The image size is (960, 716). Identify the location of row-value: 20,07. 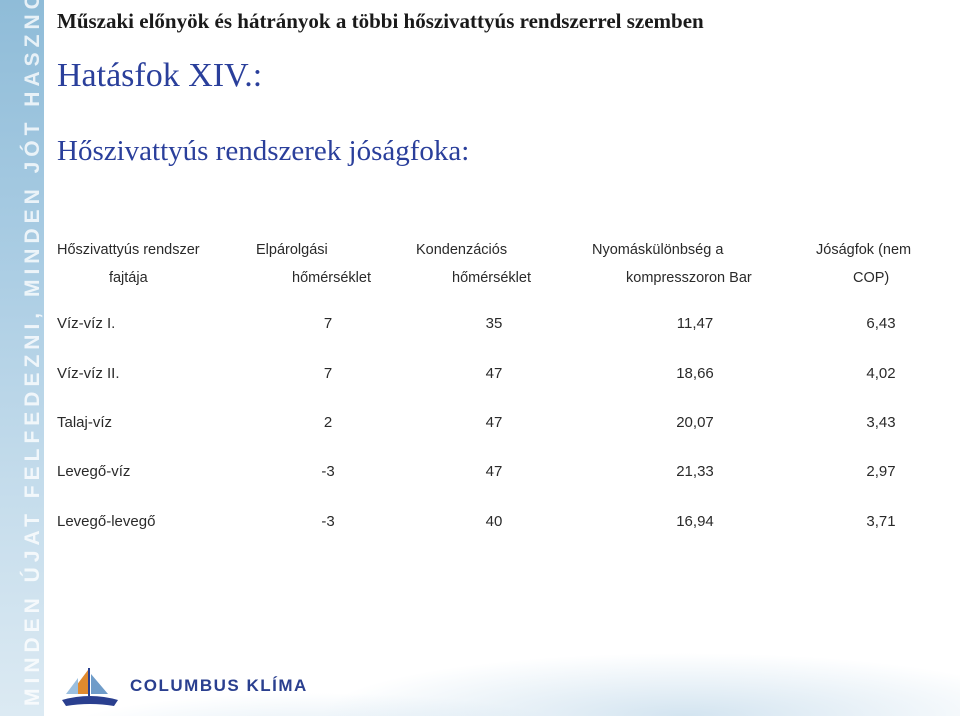
(695, 422).